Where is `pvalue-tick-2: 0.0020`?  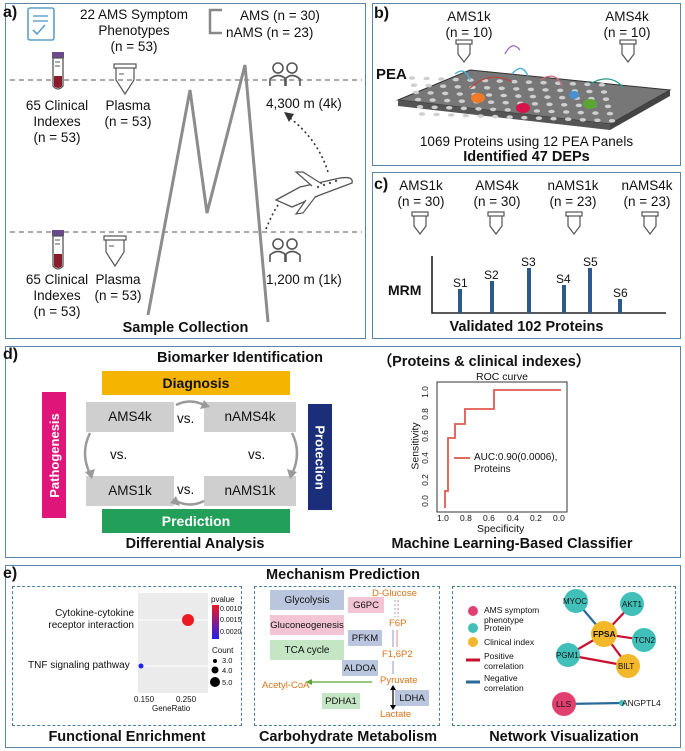 pvalue-tick-2: 0.0020 is located at coordinates (231, 632).